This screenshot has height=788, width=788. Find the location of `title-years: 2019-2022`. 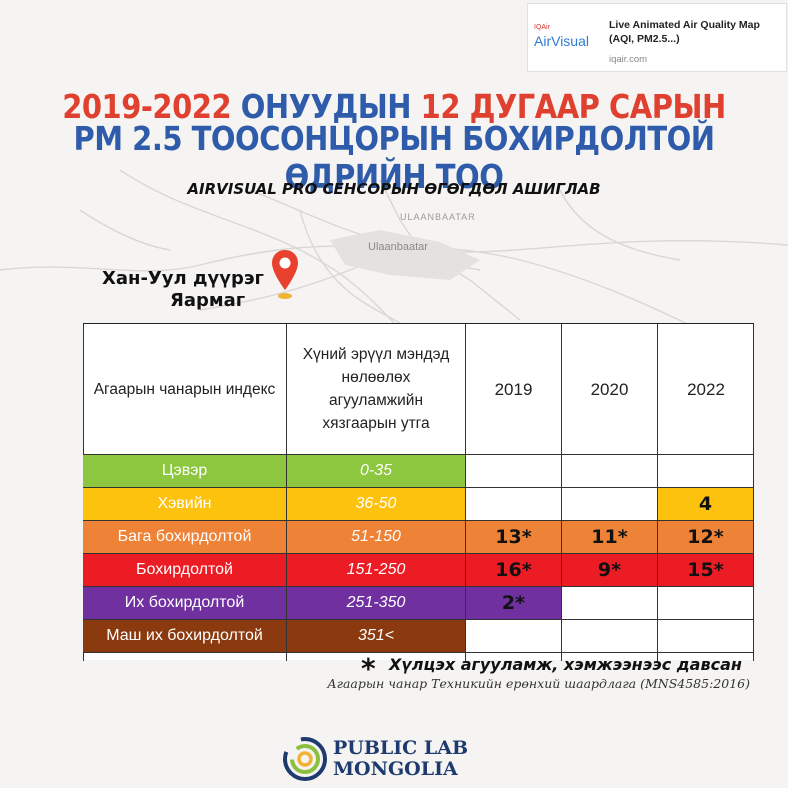

title-years: 2019-2022 is located at coordinates (147, 107).